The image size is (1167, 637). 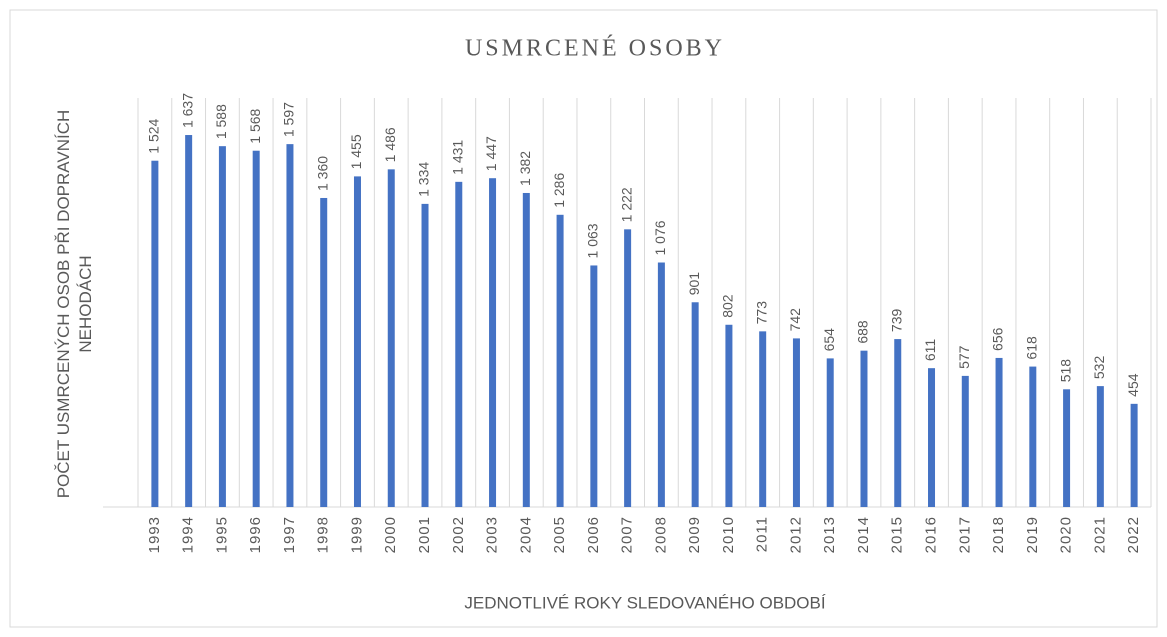 What do you see at coordinates (762, 534) in the screenshot?
I see `x-tick-label: 2011` at bounding box center [762, 534].